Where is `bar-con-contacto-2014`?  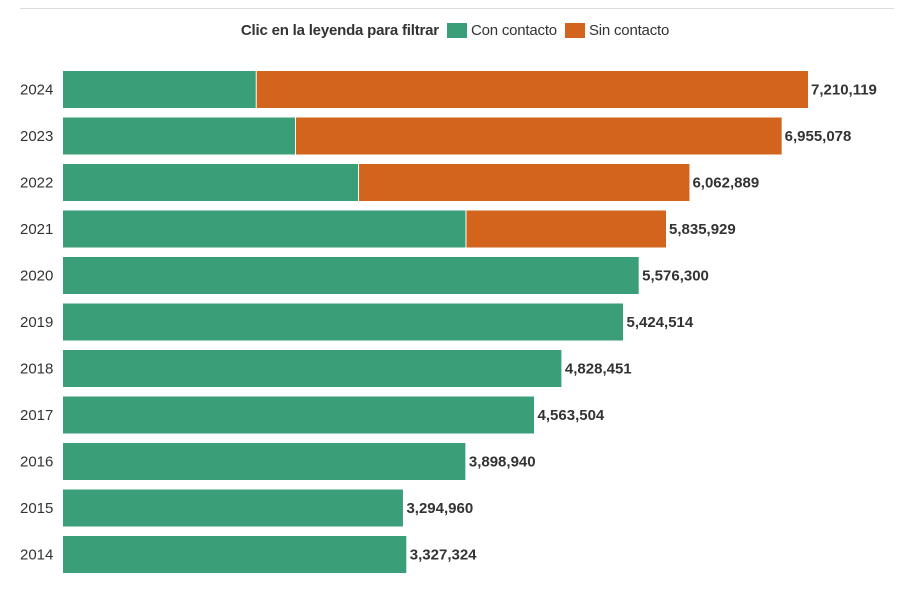 bar-con-contacto-2014 is located at coordinates (235, 554).